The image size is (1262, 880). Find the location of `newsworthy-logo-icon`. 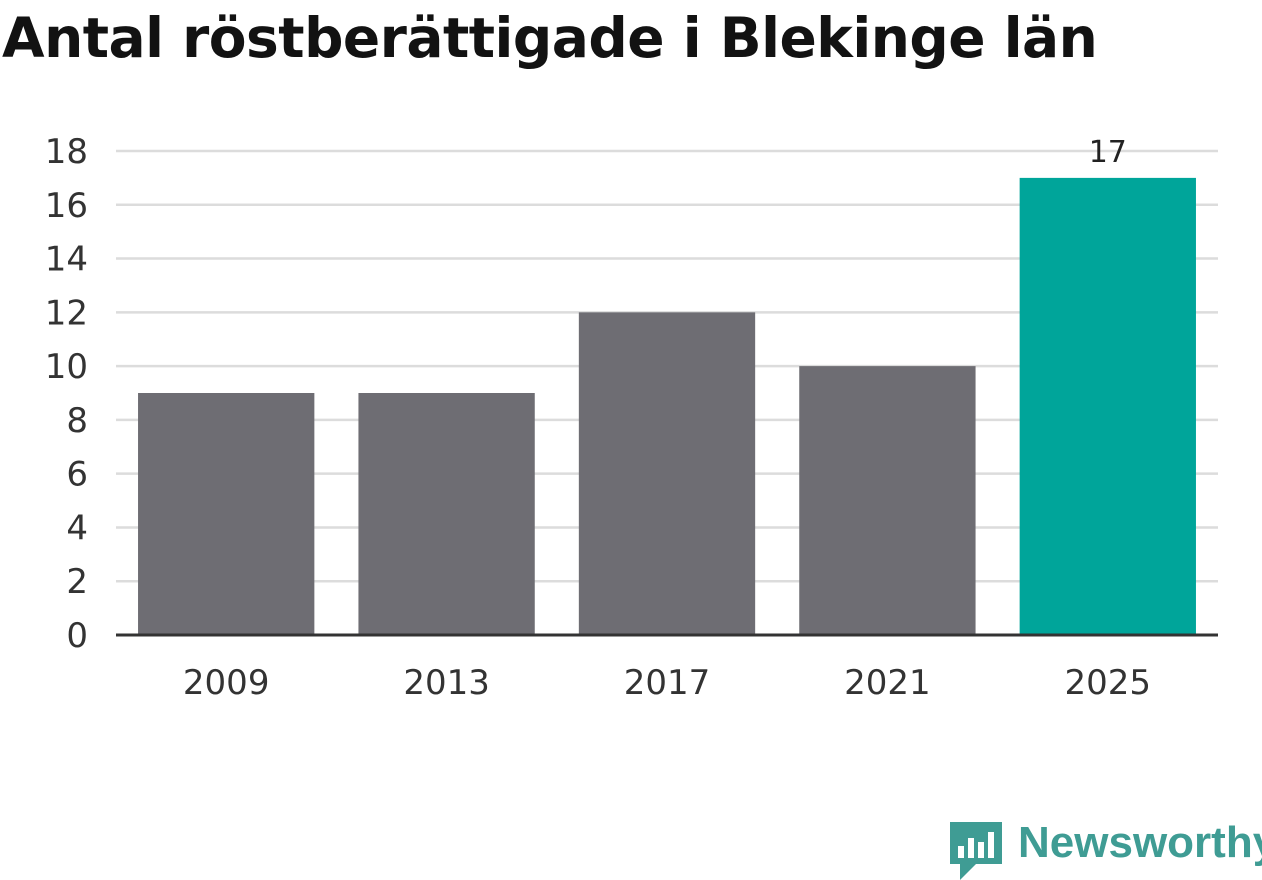

newsworthy-logo-icon is located at coordinates (976, 851).